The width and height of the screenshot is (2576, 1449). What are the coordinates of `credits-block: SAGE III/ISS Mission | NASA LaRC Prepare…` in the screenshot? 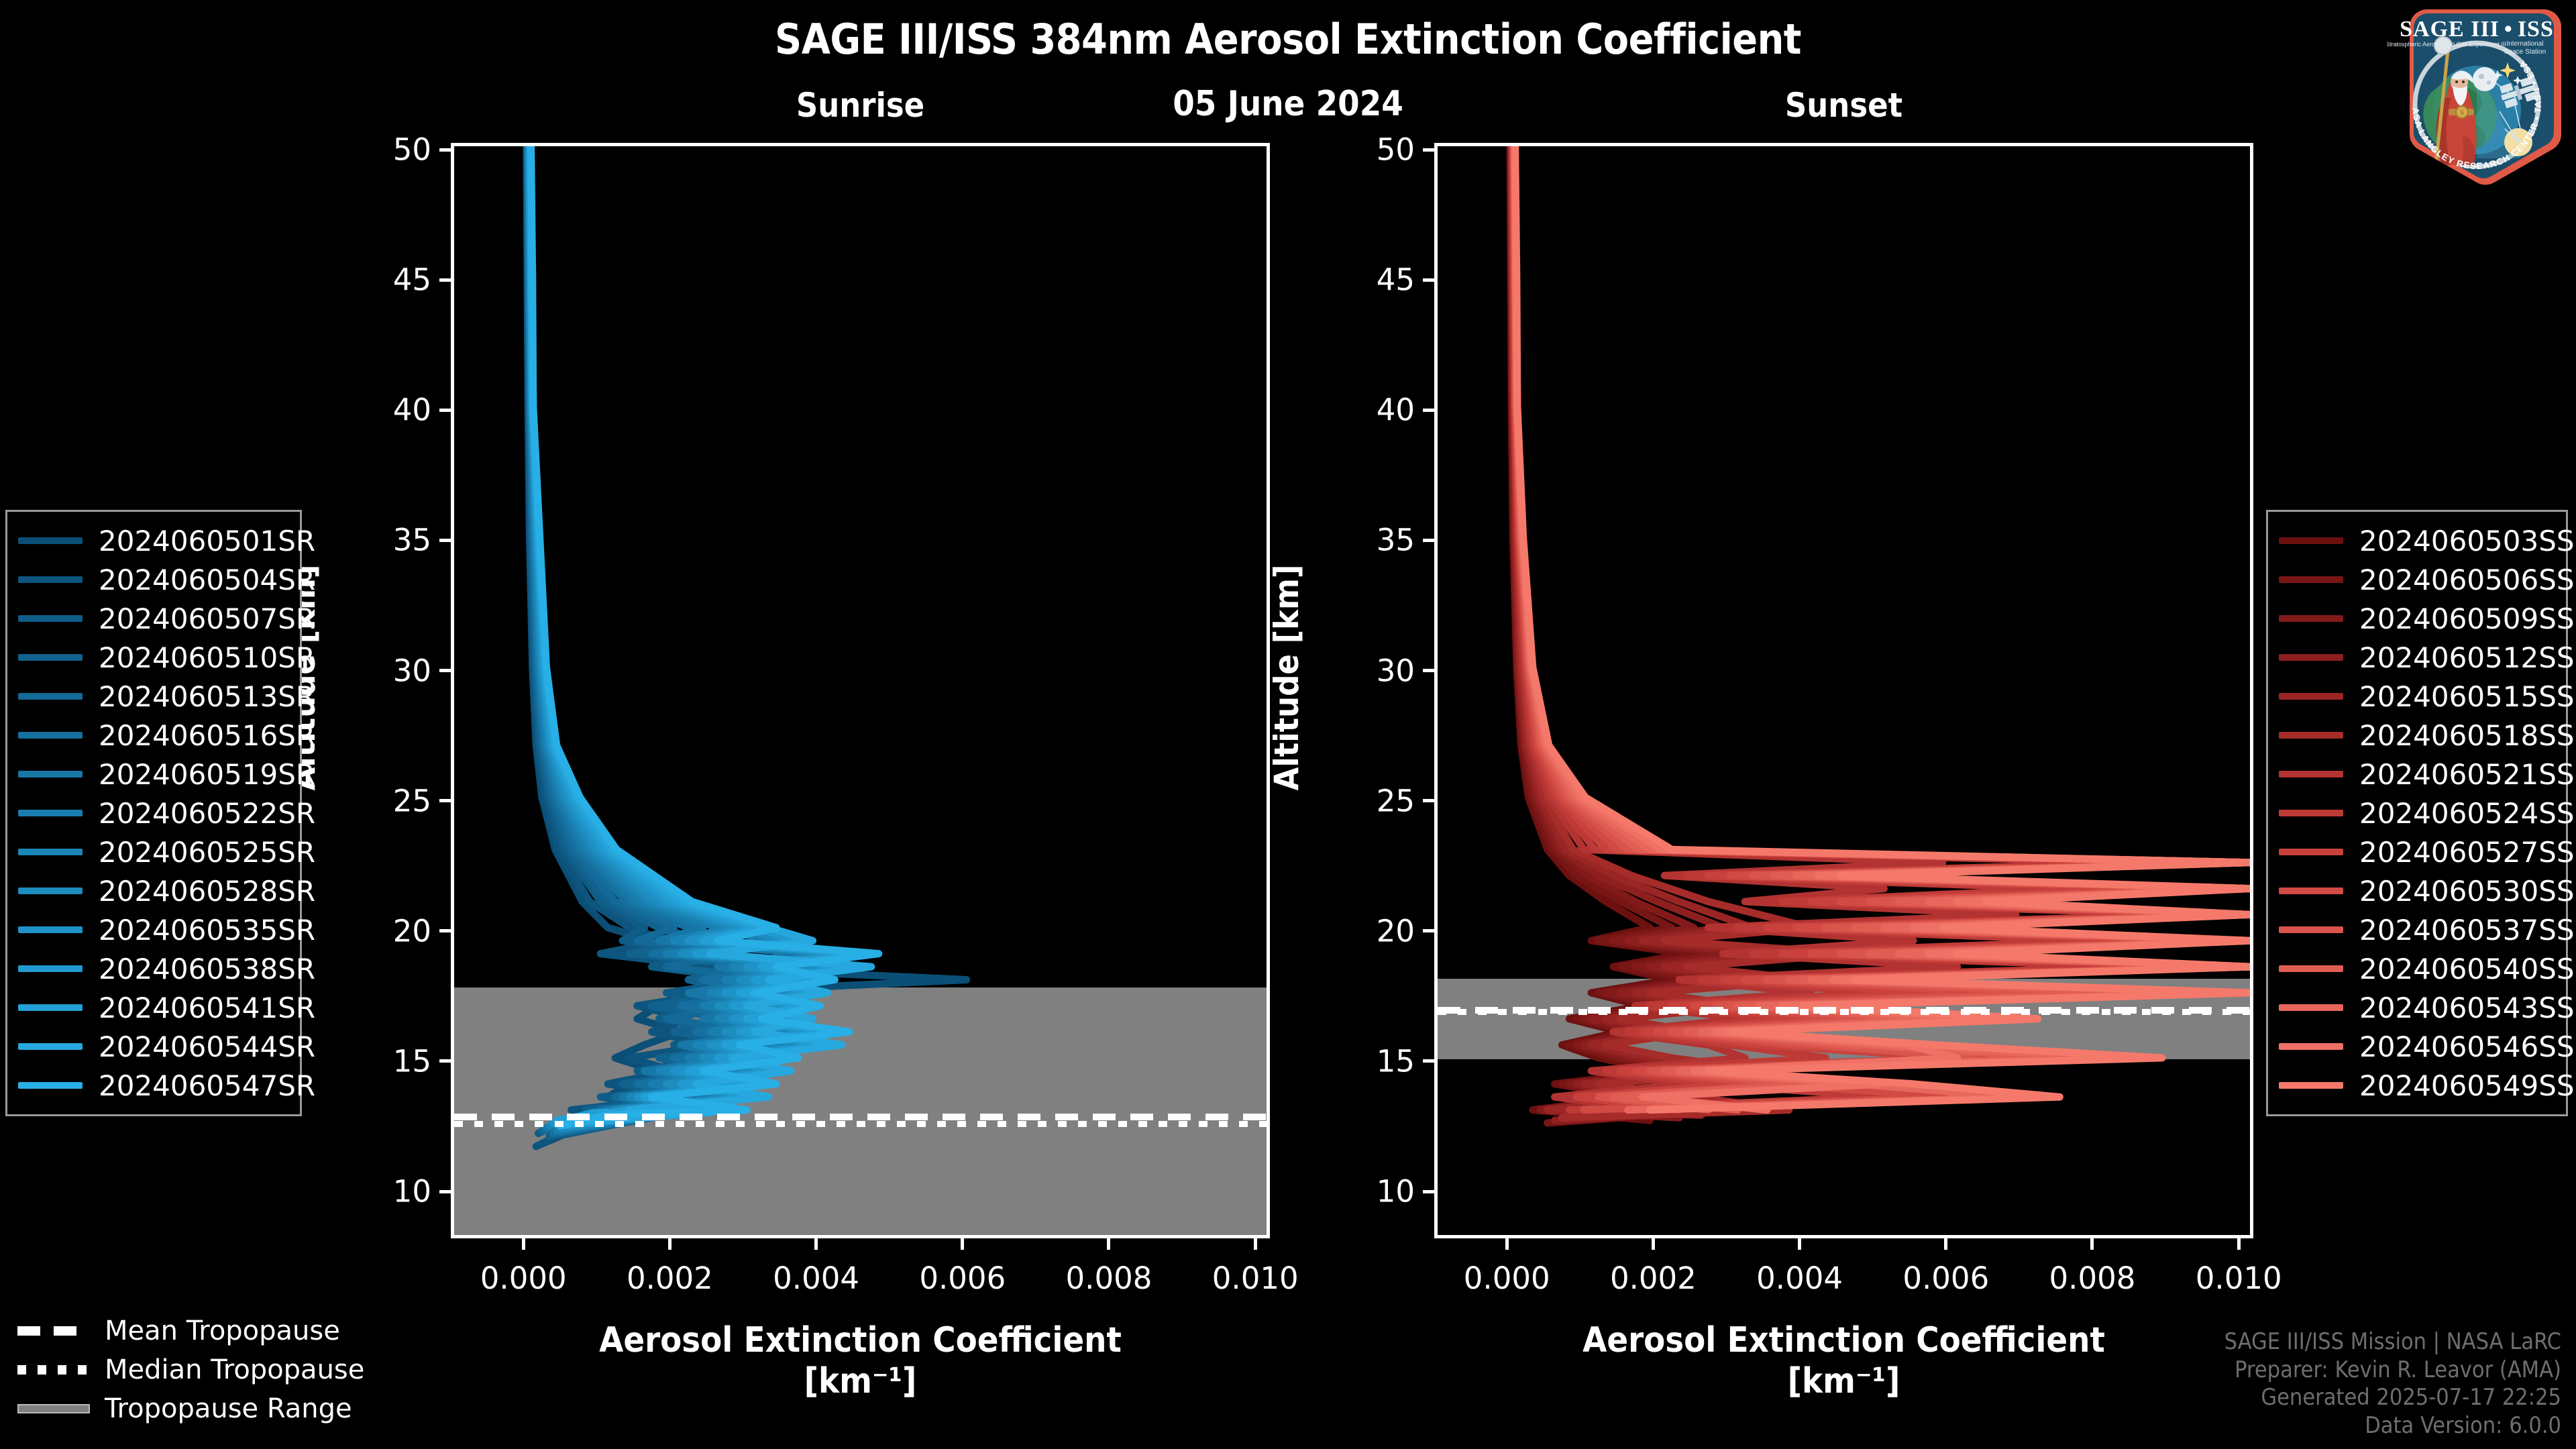 It's located at (2392, 1384).